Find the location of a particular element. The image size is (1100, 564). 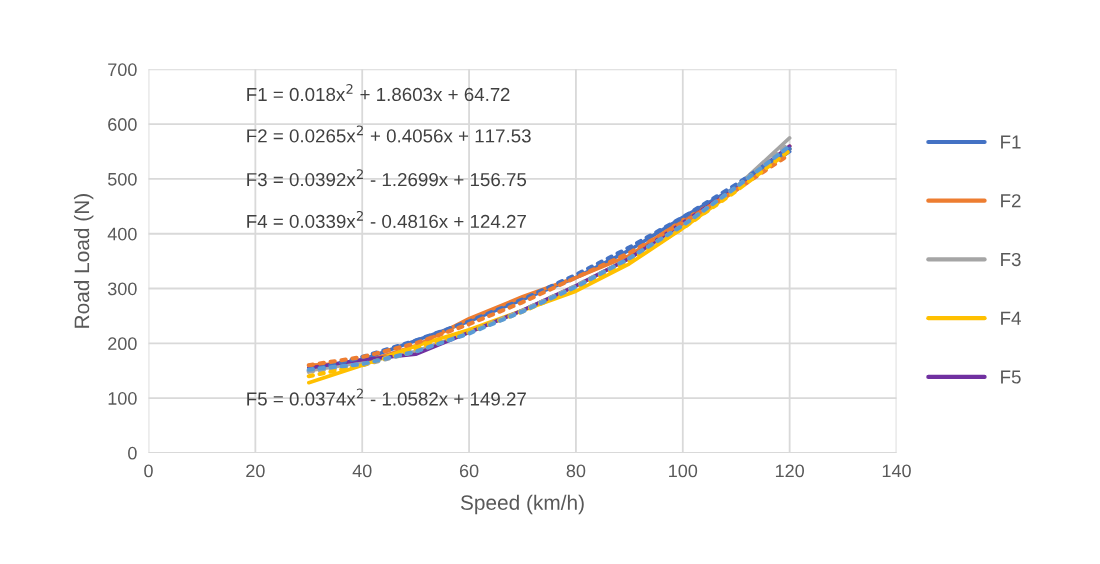

annotation: F2 = 0.0265x$^{2}$ + 0.4056x + 117.53 is located at coordinates (389, 134).